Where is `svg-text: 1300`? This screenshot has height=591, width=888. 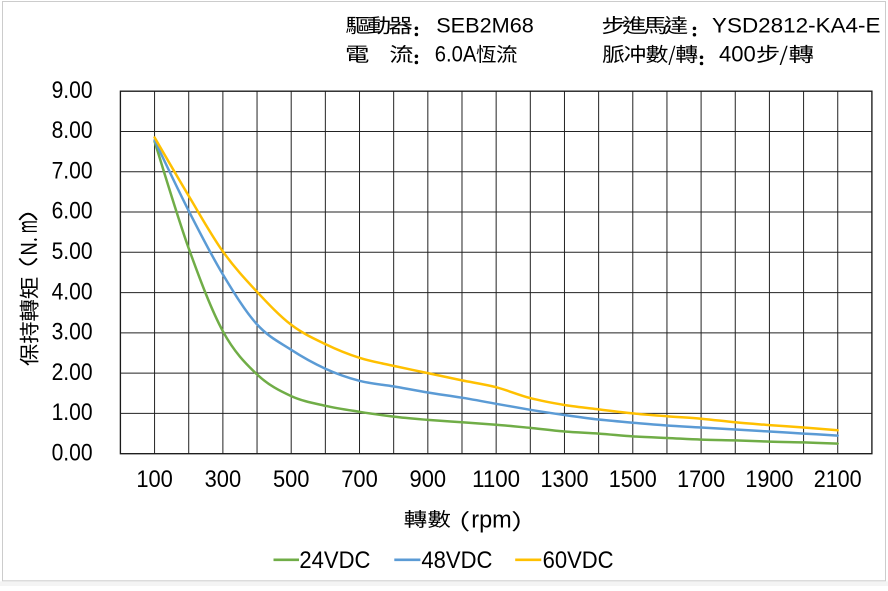 svg-text: 1300 is located at coordinates (565, 479).